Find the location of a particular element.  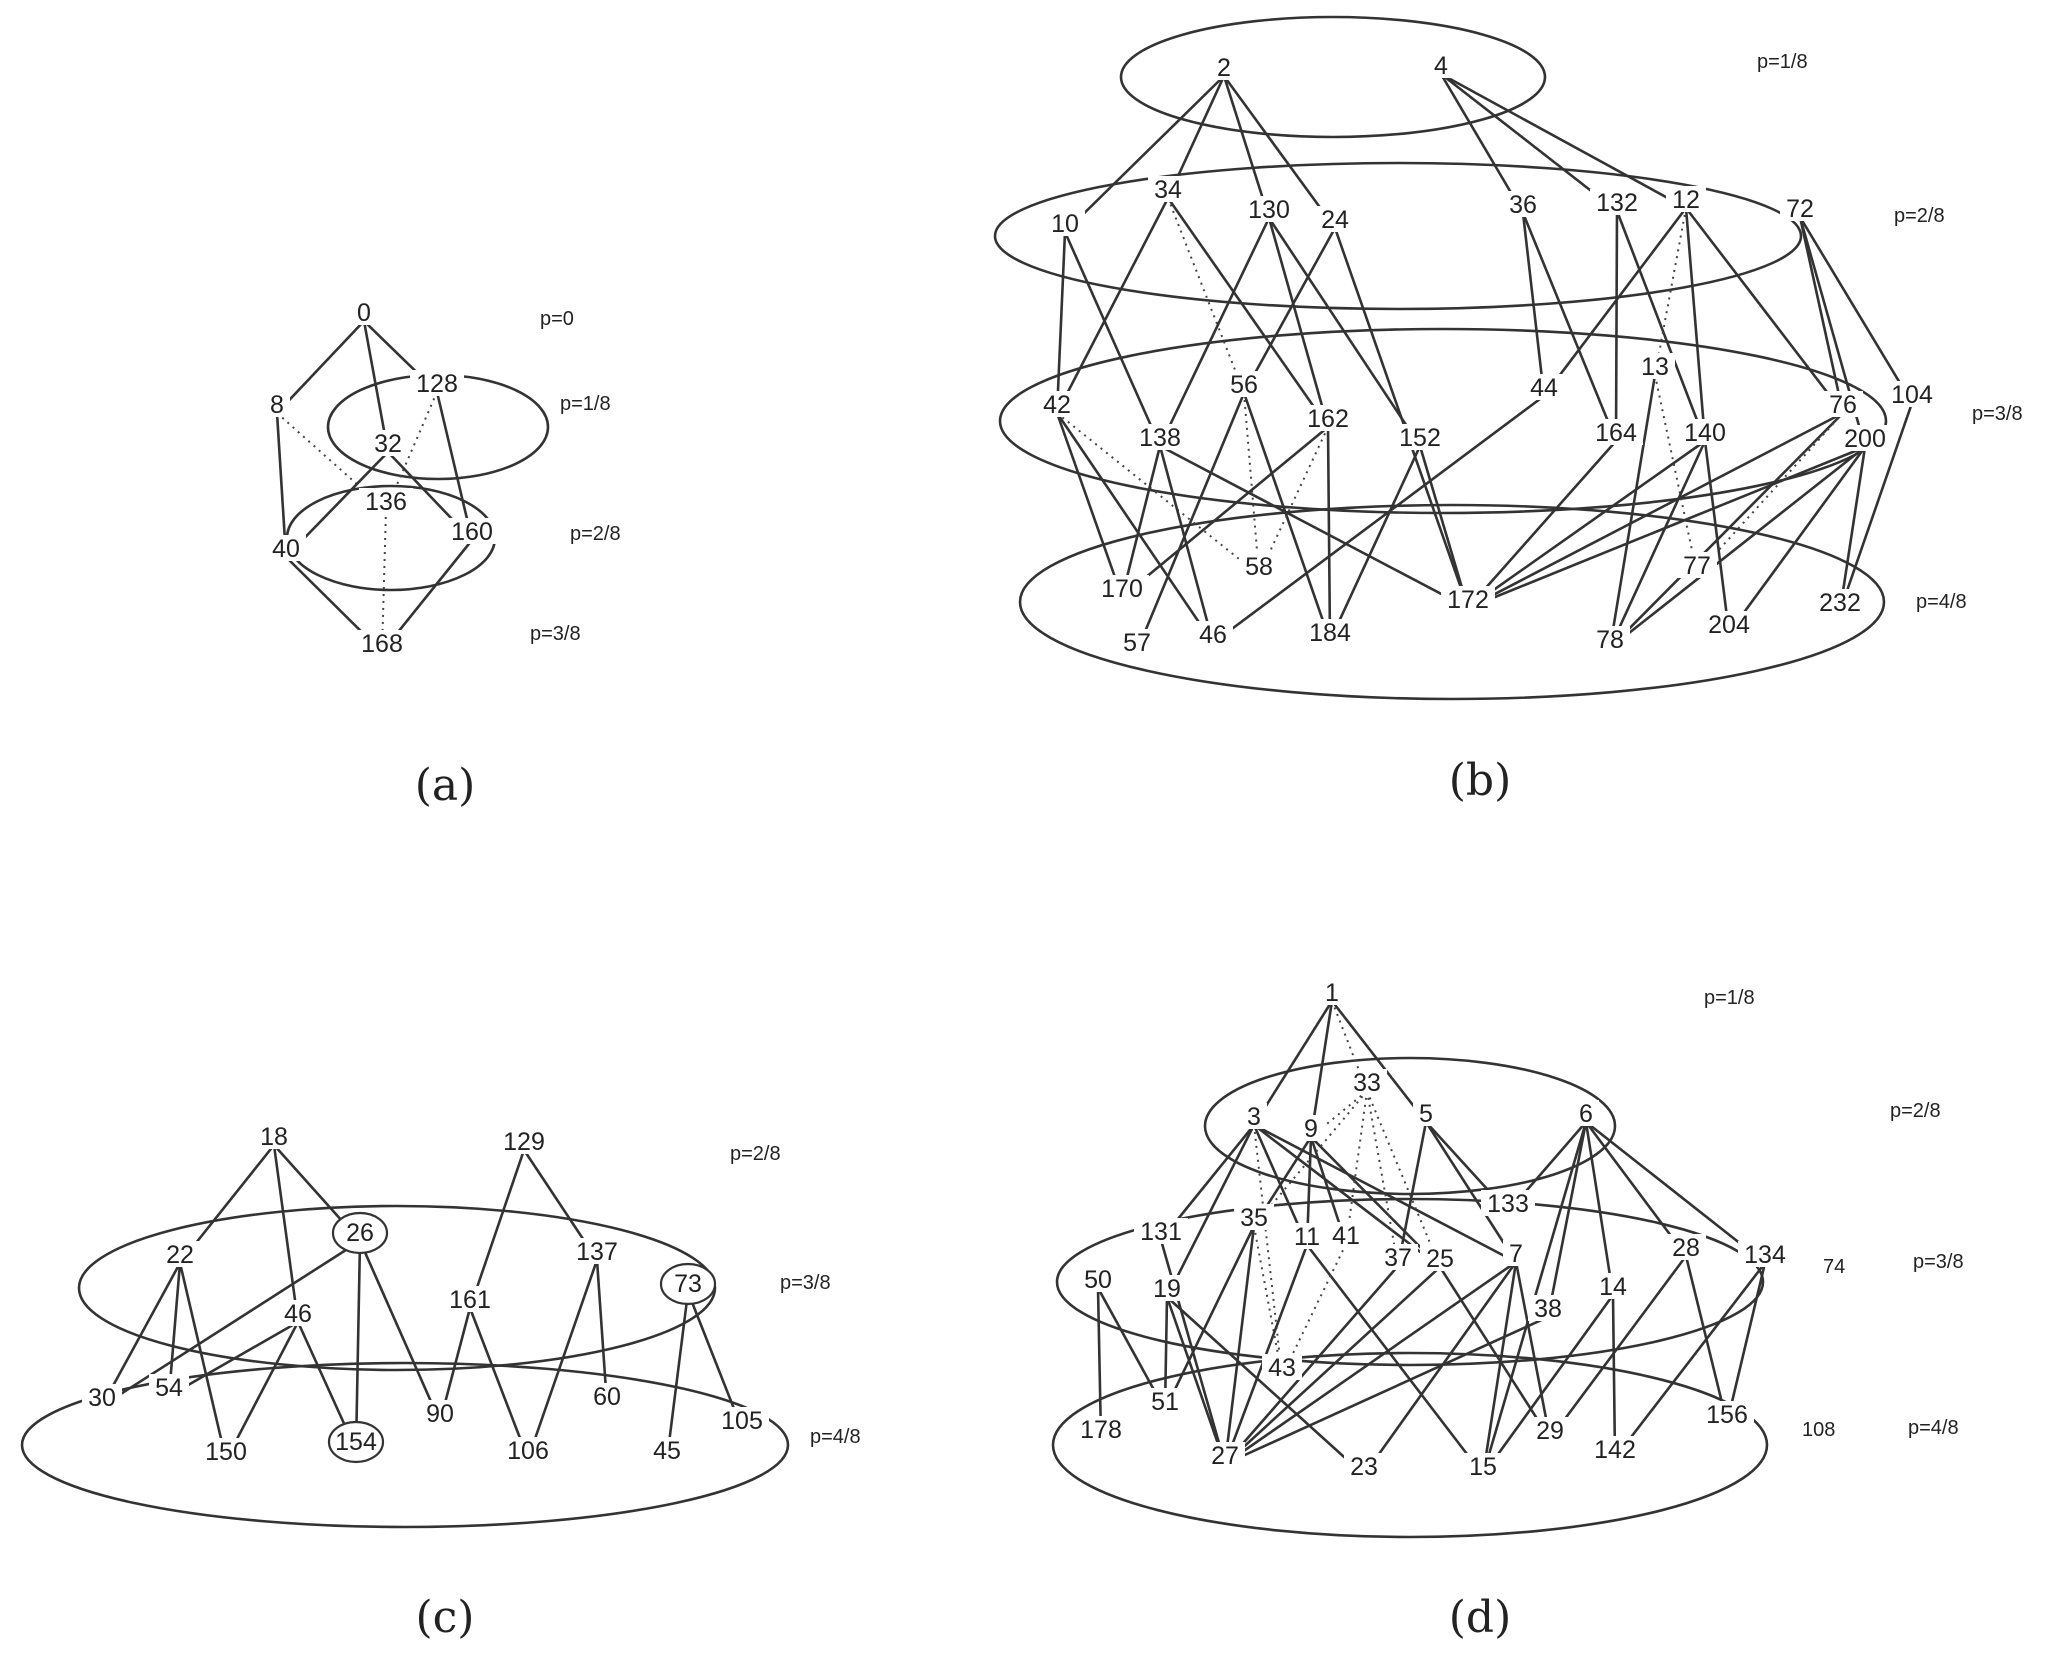

node-a-40: 40 is located at coordinates (286, 549).